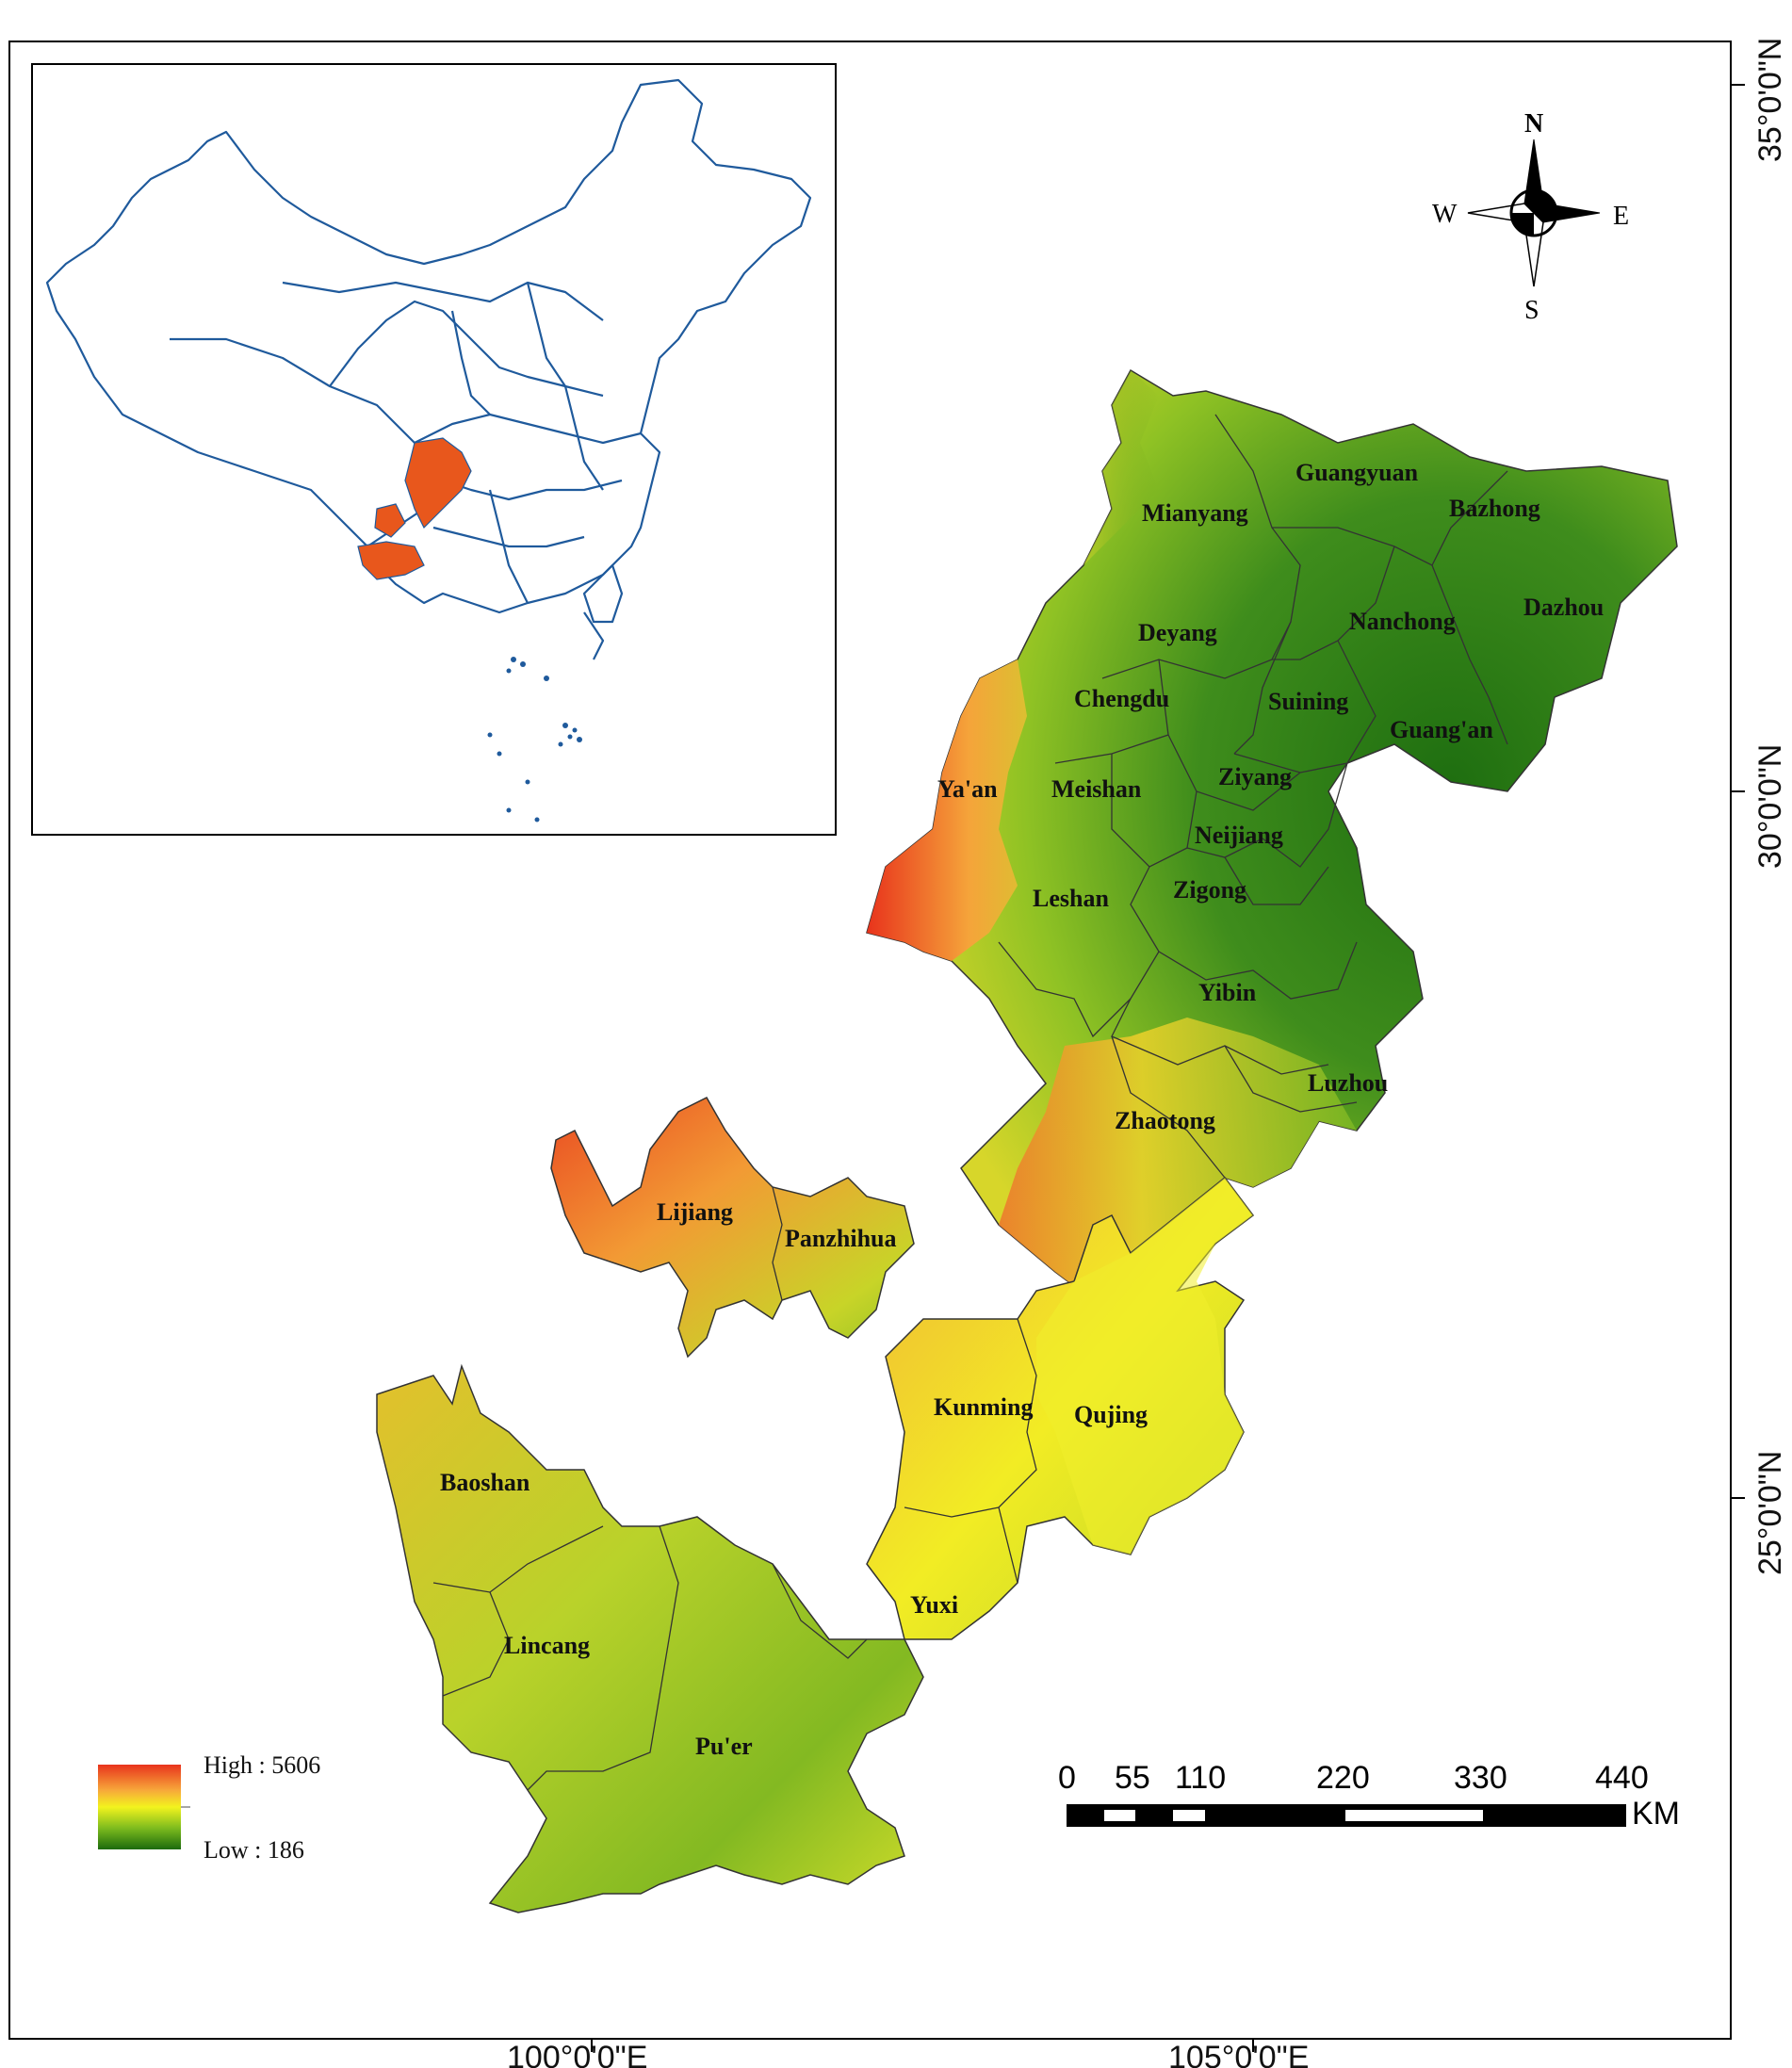 This screenshot has width=1792, height=2068. Describe the element at coordinates (1200, 1778) in the screenshot. I see `scale-tick-110: 110` at that location.